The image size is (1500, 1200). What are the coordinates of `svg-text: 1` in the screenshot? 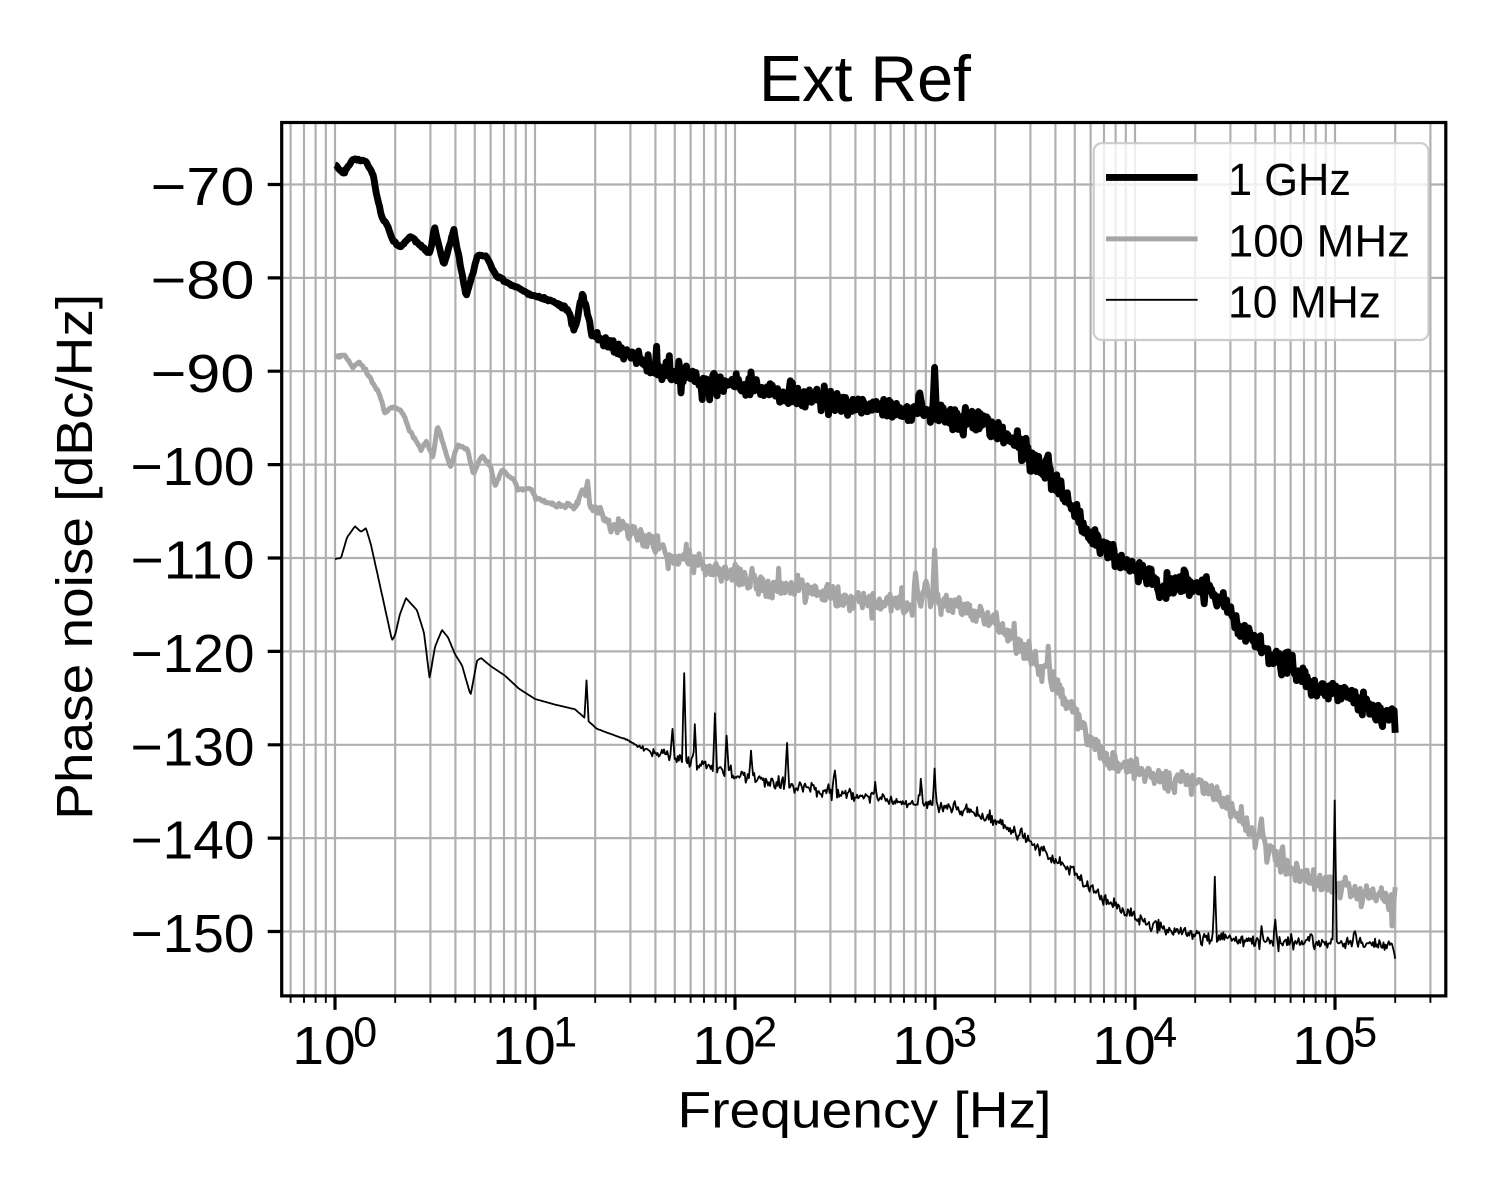 It's located at (565, 1033).